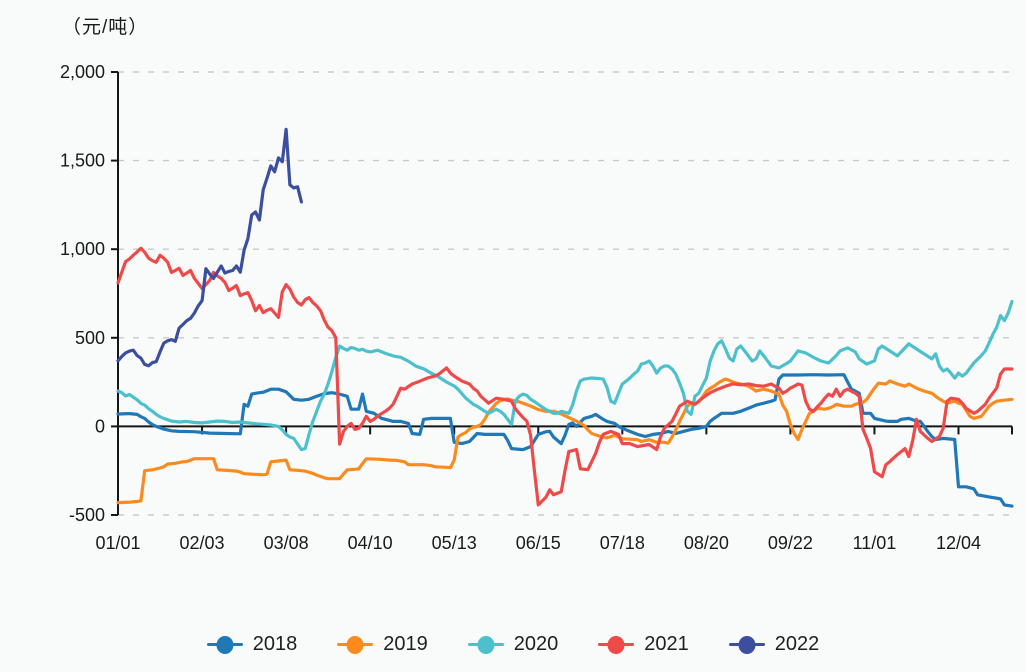  What do you see at coordinates (105, 27) in the screenshot?
I see `y-axis-unit-title: （元/吨）` at bounding box center [105, 27].